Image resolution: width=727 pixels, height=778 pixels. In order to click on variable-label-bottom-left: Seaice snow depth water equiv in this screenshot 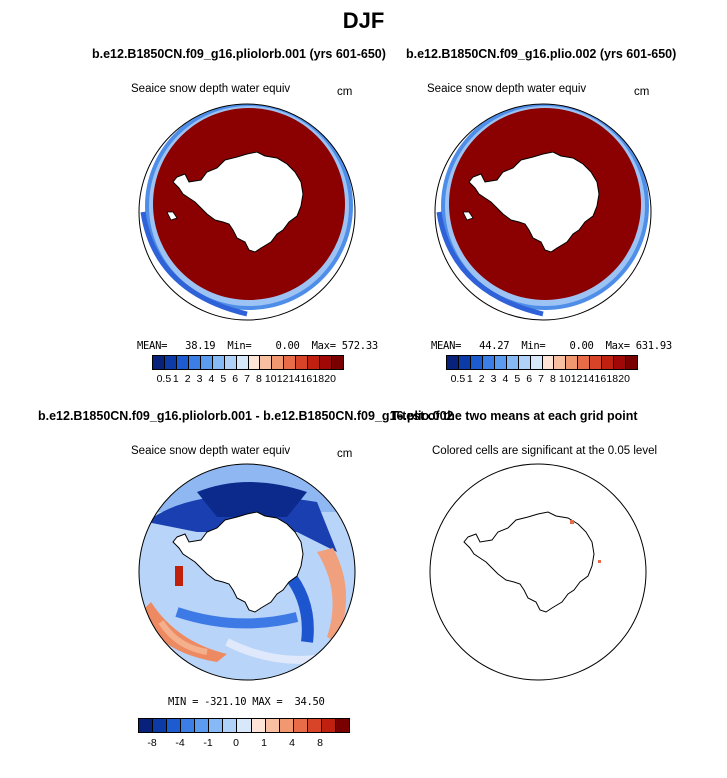, I will do `click(211, 451)`.